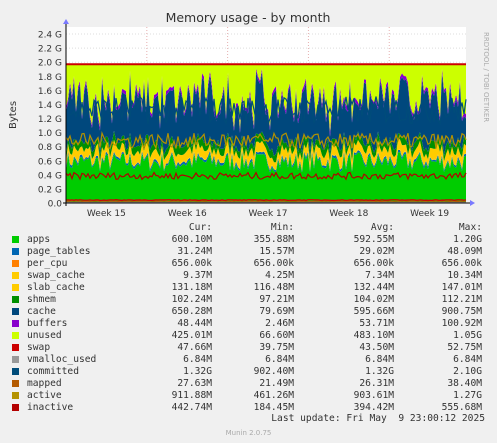 Image resolution: width=497 pixels, height=443 pixels. I want to click on legend-row: vmalloc_used 6.84M 6.84M 6.84M 6.84M, so click(247, 360).